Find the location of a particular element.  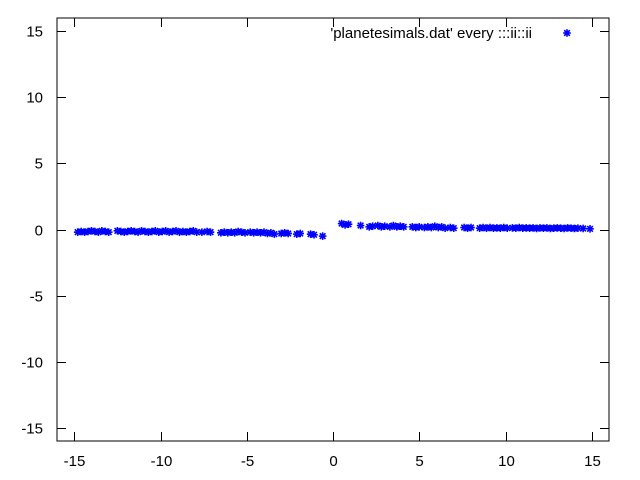

y-tick-label: -5 is located at coordinates (36, 297).